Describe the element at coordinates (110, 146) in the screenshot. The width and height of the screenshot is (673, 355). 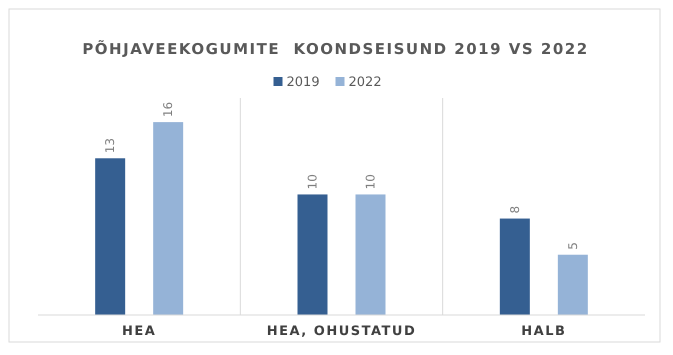
I see `data-label: 13` at that location.